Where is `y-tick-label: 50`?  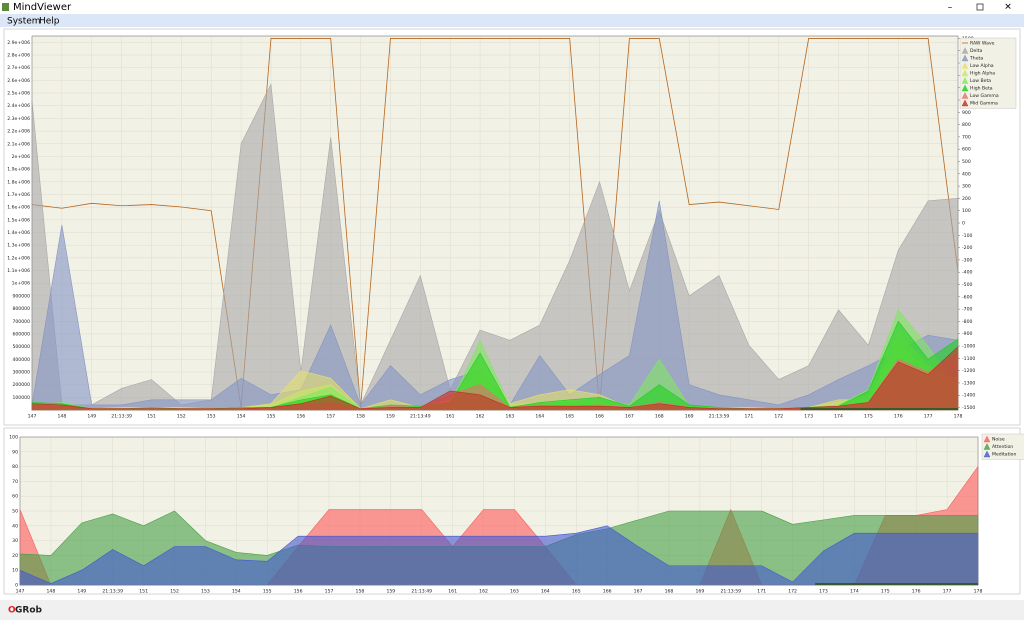
y-tick-label: 50 is located at coordinates (15, 512).